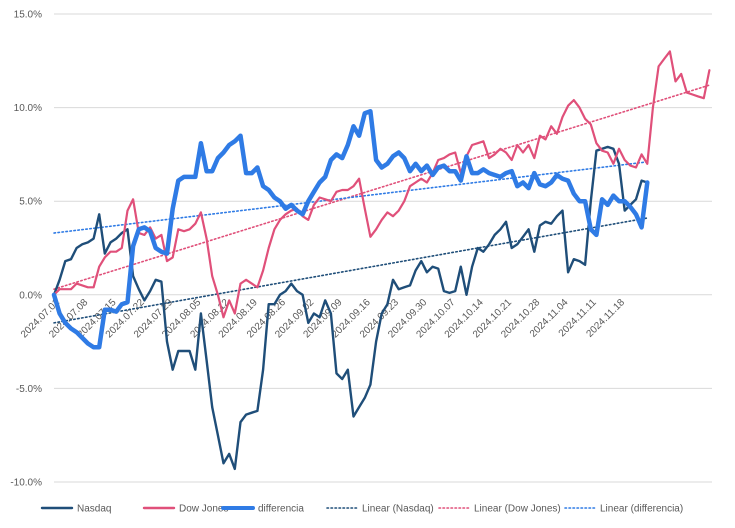 This screenshot has width=735, height=528. Describe the element at coordinates (30, 202) in the screenshot. I see `y-tick-label: 5.0%` at that location.